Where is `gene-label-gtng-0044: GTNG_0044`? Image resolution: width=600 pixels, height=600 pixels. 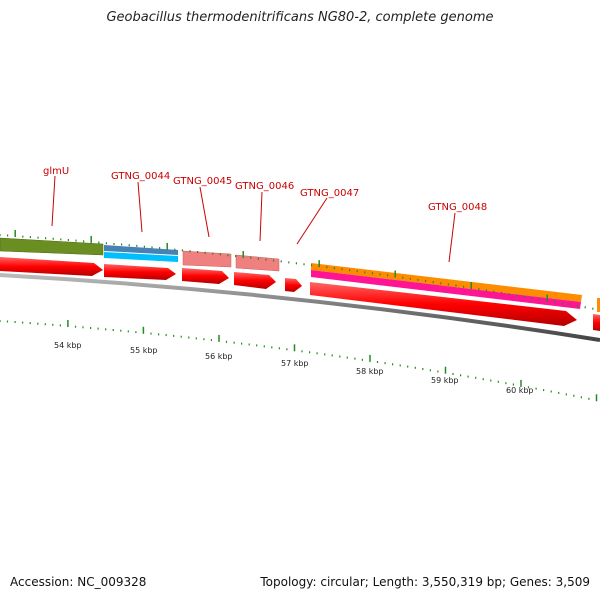 gene-label-gtng-0044: GTNG_0044 is located at coordinates (140, 176).